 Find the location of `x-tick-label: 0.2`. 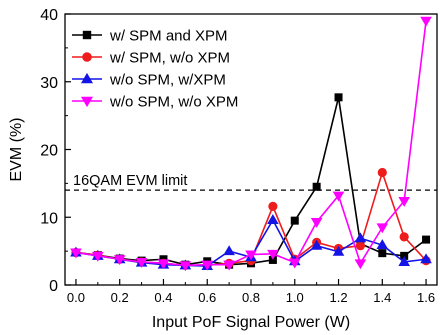

x-tick-label: 0.2 is located at coordinates (120, 297).